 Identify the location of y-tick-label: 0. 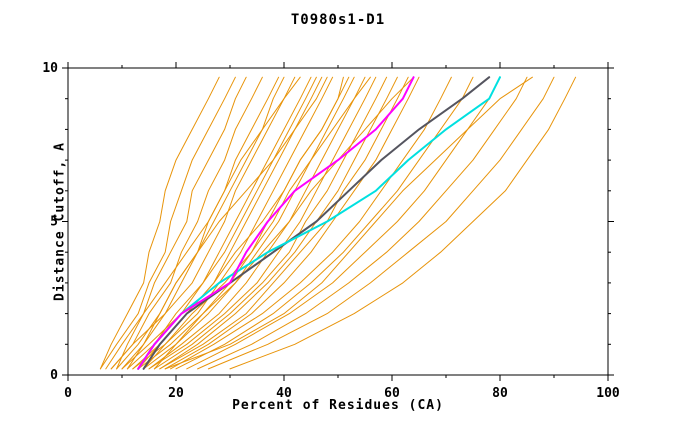
(54, 375).